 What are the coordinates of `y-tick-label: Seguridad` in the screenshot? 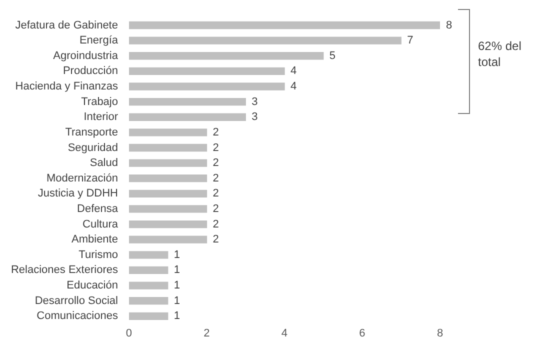 It's located at (93, 148).